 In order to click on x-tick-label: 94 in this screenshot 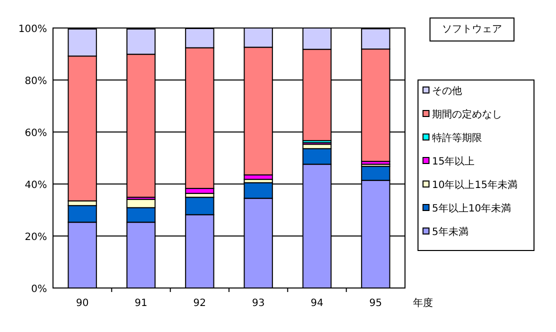, I will do `click(317, 303)`.